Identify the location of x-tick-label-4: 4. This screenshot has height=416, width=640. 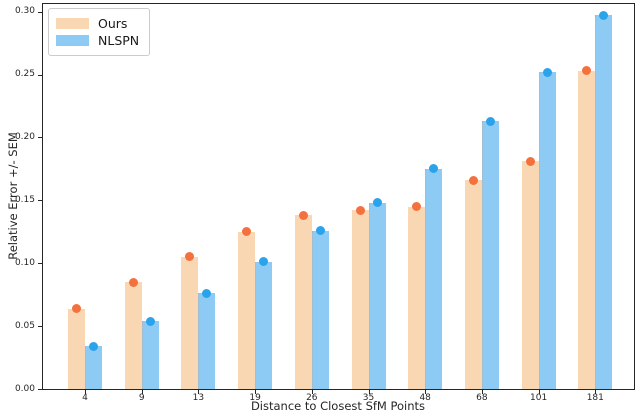
(85, 398).